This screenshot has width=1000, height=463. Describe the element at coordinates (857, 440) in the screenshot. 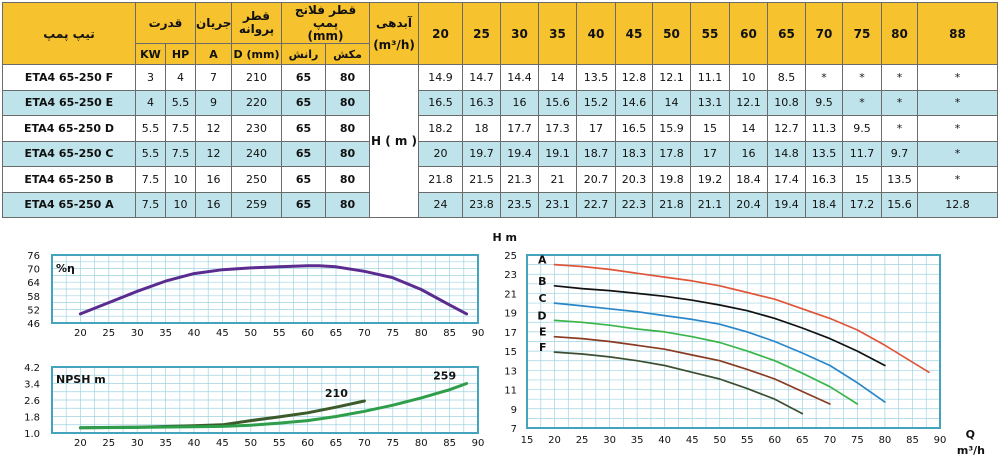

I see `x-tick-label: 75` at that location.